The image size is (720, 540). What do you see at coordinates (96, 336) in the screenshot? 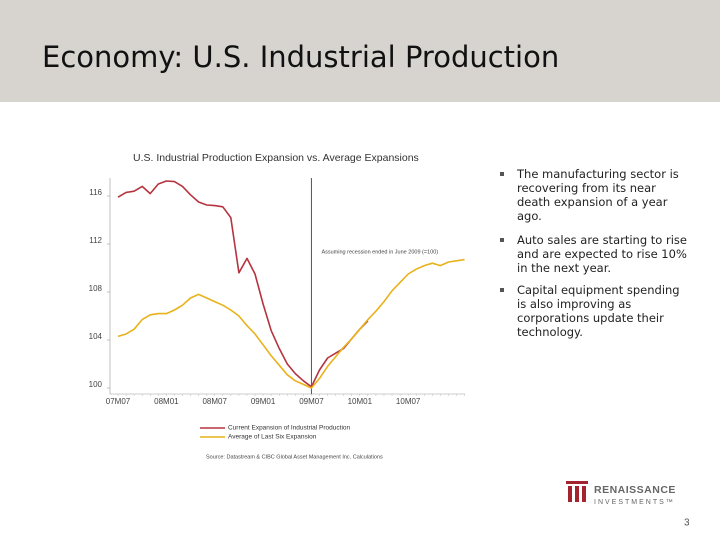
I see `y-tick-label: 104` at bounding box center [96, 336].